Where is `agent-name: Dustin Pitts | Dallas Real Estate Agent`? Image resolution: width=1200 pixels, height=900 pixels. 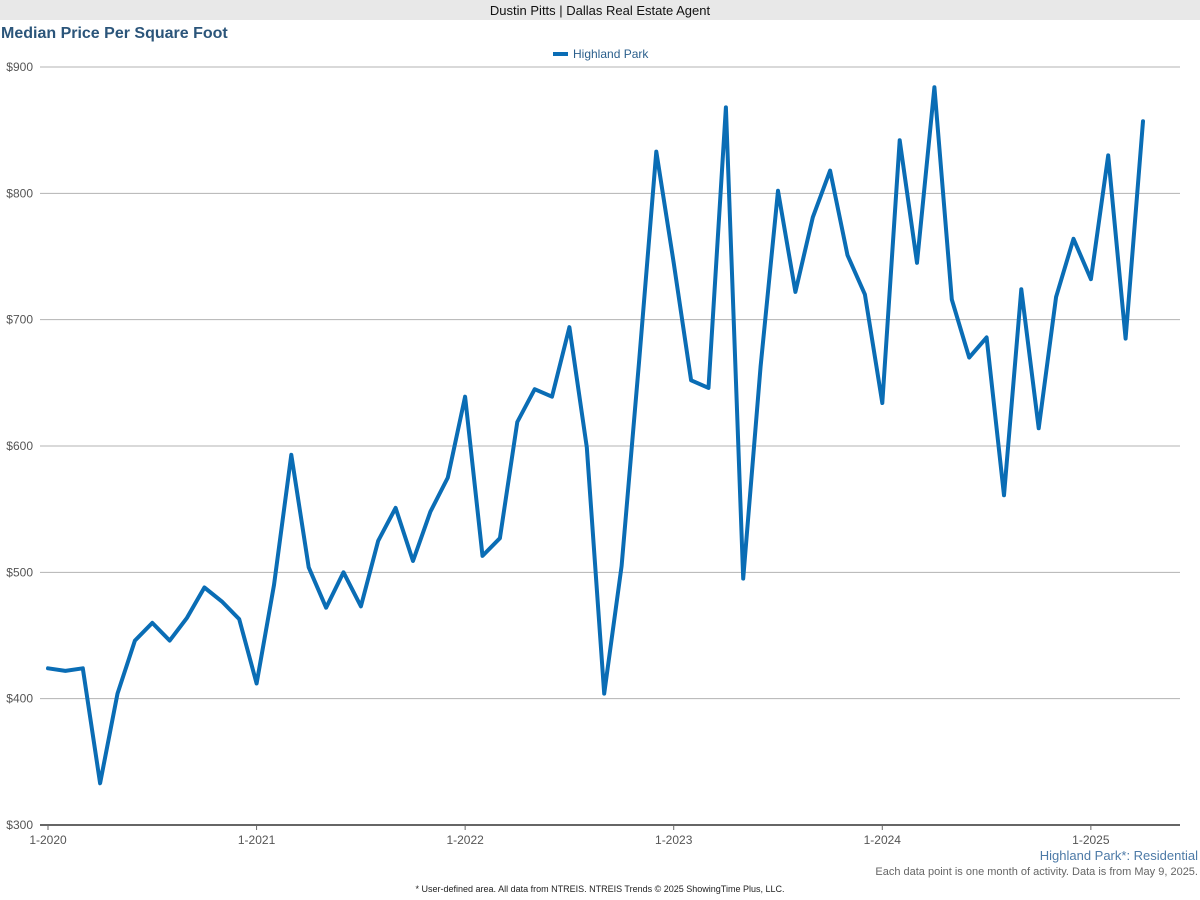
agent-name: Dustin Pitts | Dallas Real Estate Agent is located at coordinates (600, 10).